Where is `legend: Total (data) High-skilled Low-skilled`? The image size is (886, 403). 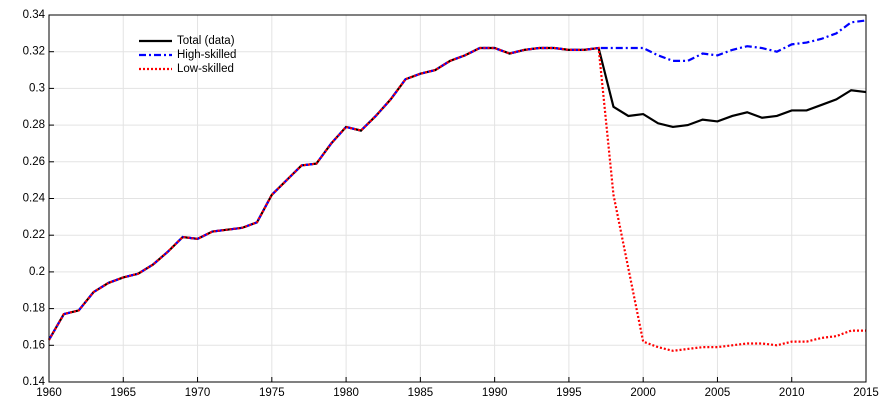 legend: Total (data) High-skilled Low-skilled is located at coordinates (187, 55).